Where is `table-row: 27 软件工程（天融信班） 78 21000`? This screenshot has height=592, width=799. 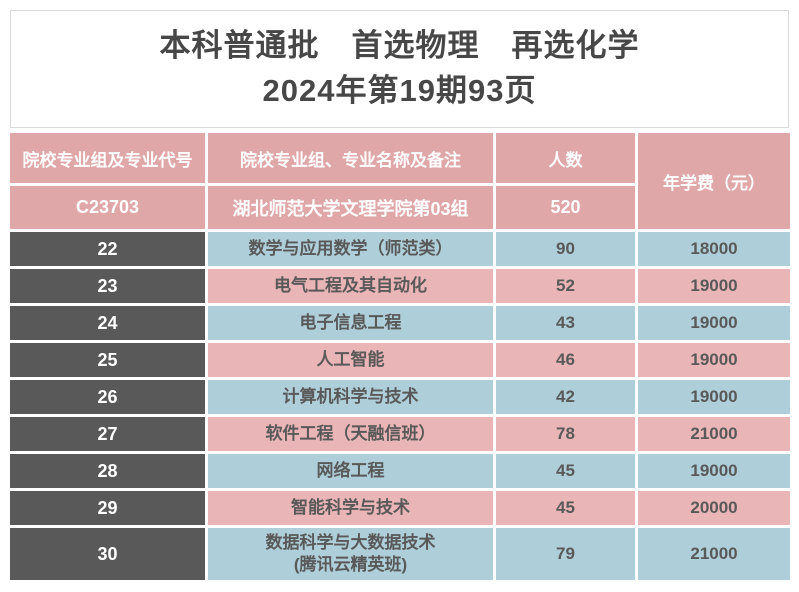
table-row: 27 软件工程（天融信班） 78 21000 is located at coordinates (400, 434).